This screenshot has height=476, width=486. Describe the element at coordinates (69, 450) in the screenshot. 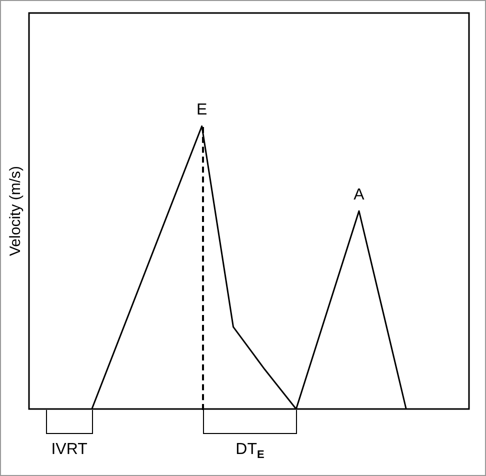

I see `text: IVRT` at that location.